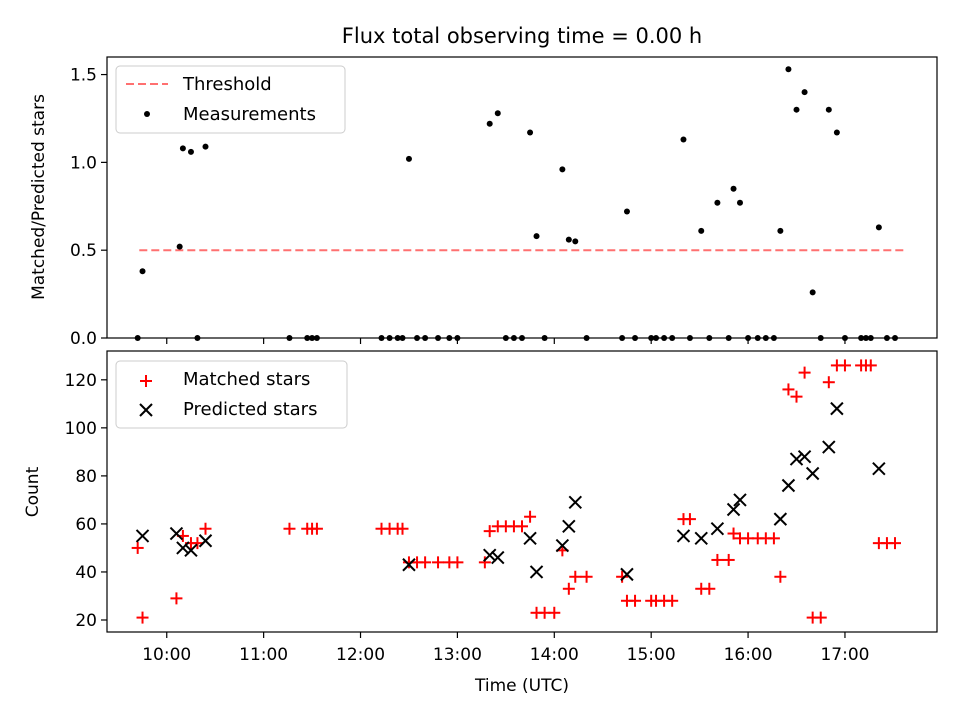  Describe the element at coordinates (86, 621) in the screenshot. I see `bottom-y-tick-label: 20` at that location.